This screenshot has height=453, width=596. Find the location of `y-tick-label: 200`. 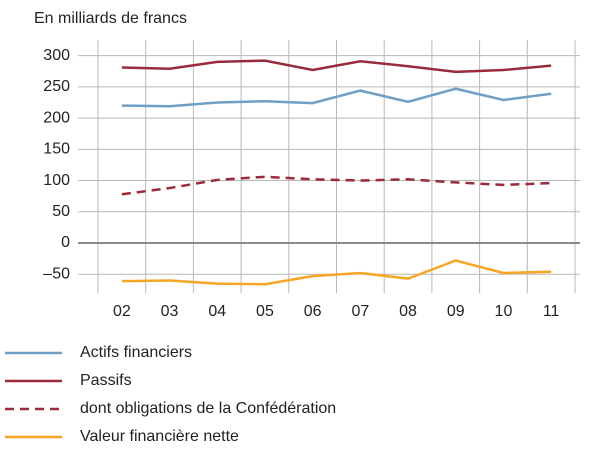

y-tick-label: 200 is located at coordinates (56, 117).